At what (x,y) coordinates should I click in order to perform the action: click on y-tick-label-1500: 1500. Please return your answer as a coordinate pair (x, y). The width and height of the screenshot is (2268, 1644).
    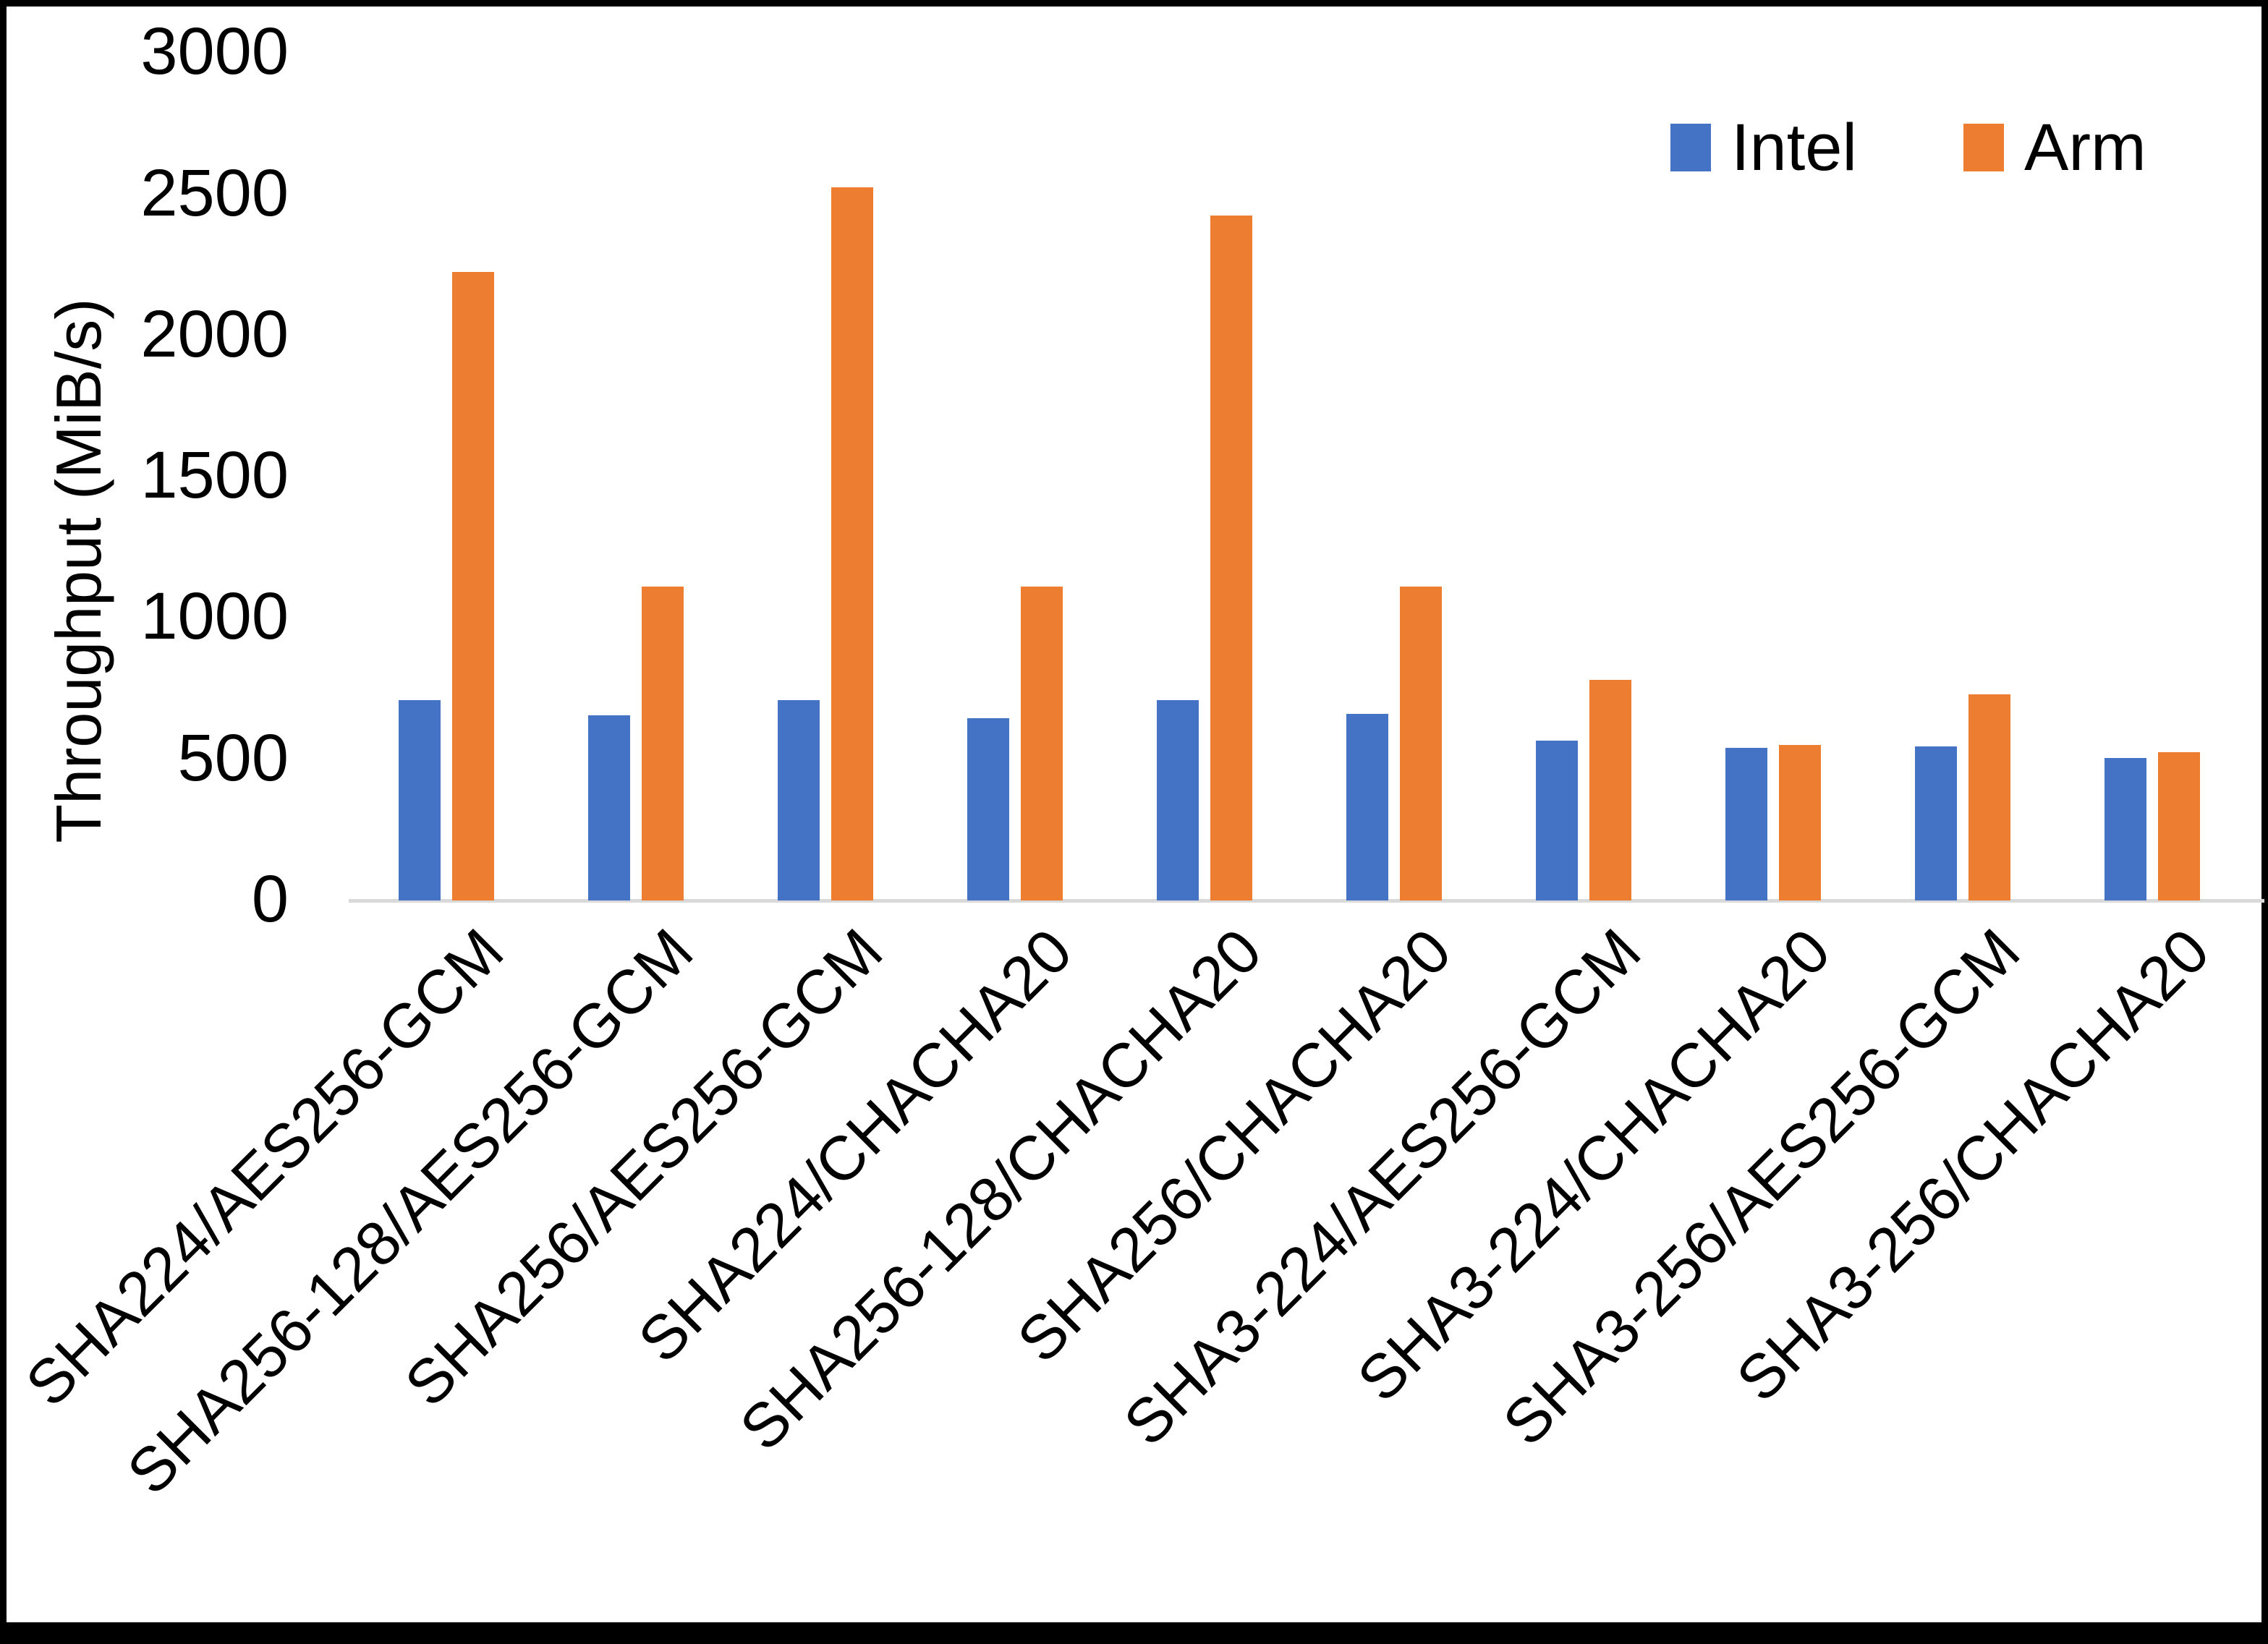
    Looking at the image, I should click on (215, 475).